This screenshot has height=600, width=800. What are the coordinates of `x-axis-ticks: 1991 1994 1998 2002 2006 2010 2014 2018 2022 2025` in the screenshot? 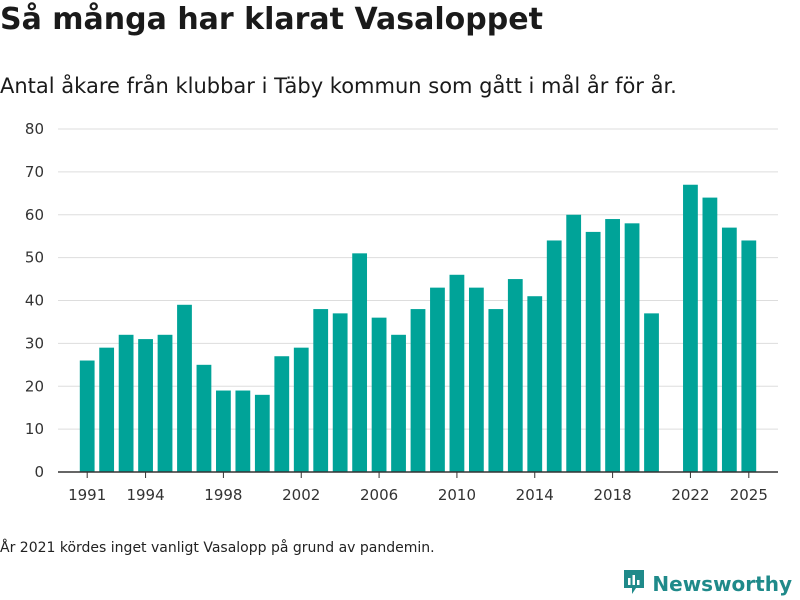 It's located at (418, 488).